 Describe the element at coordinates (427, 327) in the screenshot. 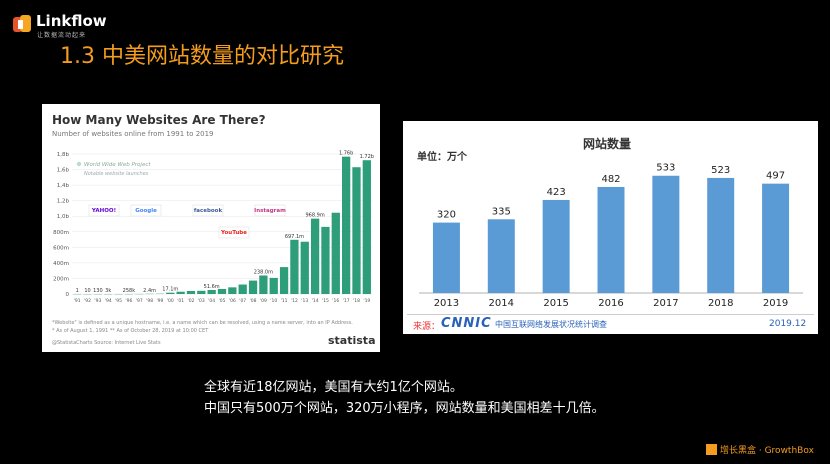

I see `source-label: 来源：` at that location.